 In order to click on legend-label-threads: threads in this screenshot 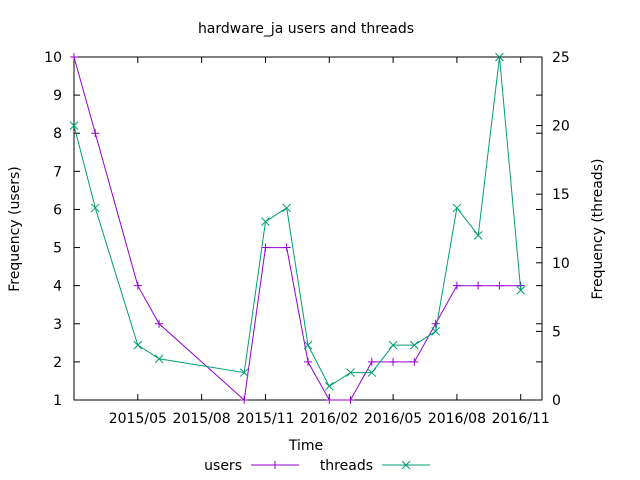, I will do `click(346, 466)`.